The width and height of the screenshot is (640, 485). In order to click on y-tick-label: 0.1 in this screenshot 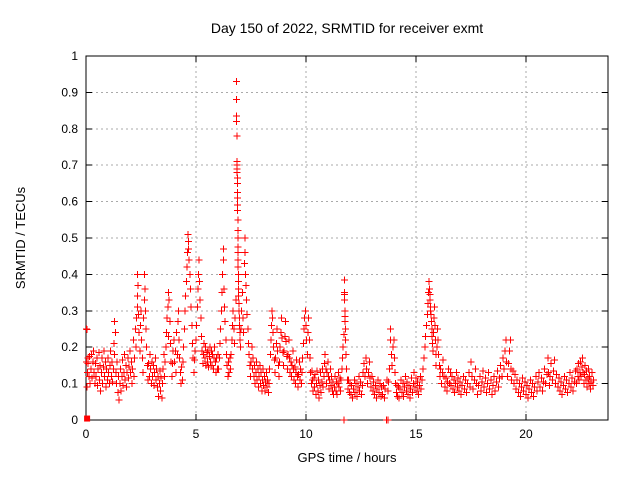, I will do `click(69, 384)`.